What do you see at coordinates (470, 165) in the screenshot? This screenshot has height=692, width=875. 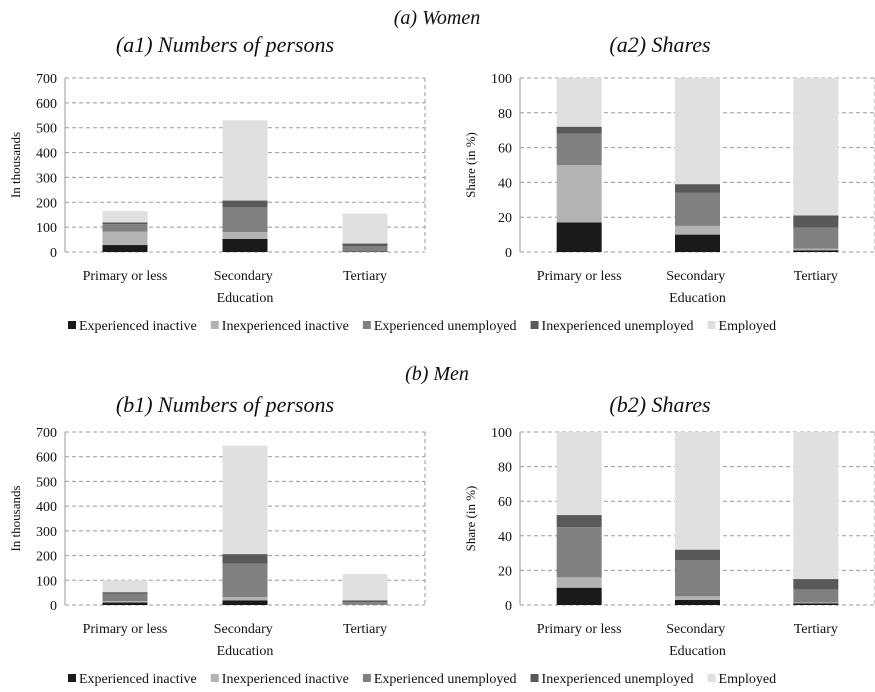 I see `y-axis-label: Share (in %)` at bounding box center [470, 165].